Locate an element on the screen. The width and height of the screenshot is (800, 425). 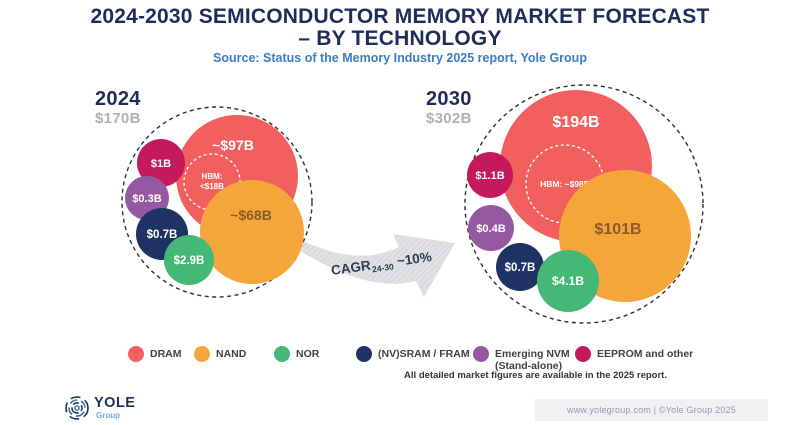
legend-item-nand: NAND is located at coordinates (220, 354).